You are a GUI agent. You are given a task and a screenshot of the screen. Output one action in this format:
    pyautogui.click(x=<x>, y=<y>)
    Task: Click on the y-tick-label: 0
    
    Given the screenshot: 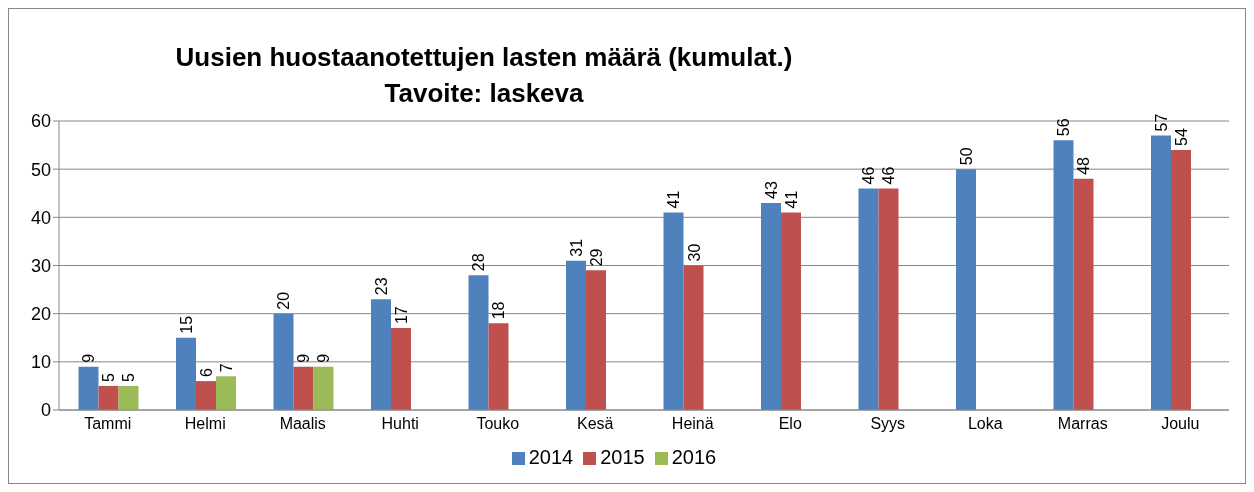 What is the action you would take?
    pyautogui.click(x=45, y=410)
    